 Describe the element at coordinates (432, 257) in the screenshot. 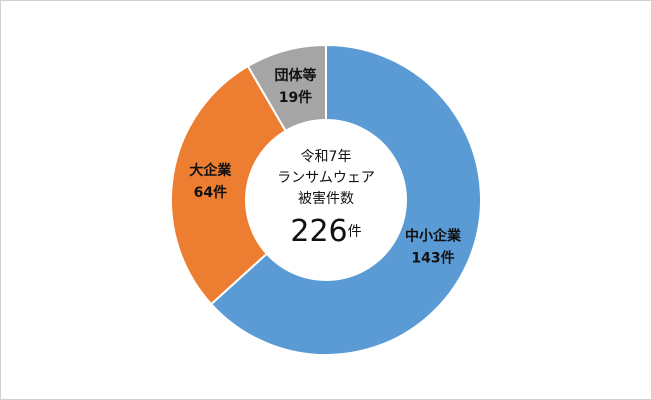

I see `value-label: 143件` at that location.